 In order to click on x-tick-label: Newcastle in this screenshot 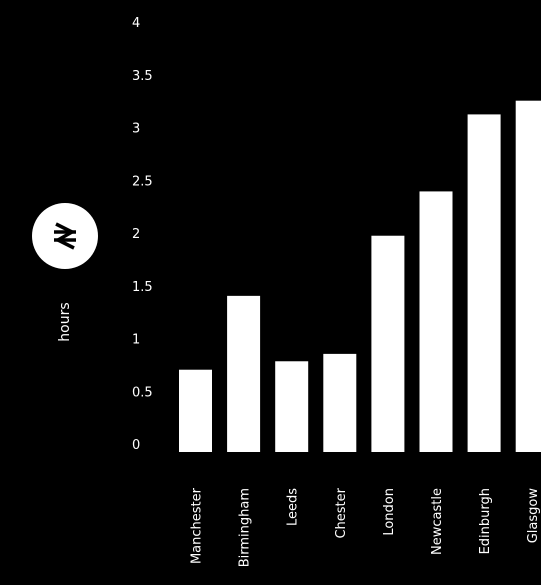, I will do `click(437, 521)`.